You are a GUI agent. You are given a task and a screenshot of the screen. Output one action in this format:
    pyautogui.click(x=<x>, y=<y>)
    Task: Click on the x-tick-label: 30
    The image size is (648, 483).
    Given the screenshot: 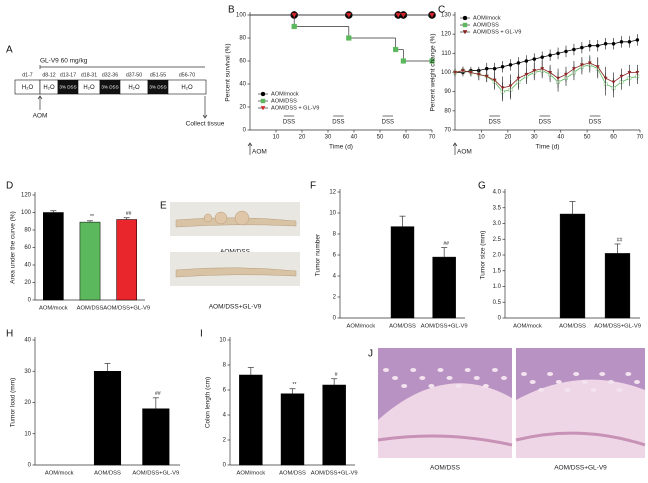 What is the action you would take?
    pyautogui.click(x=534, y=138)
    